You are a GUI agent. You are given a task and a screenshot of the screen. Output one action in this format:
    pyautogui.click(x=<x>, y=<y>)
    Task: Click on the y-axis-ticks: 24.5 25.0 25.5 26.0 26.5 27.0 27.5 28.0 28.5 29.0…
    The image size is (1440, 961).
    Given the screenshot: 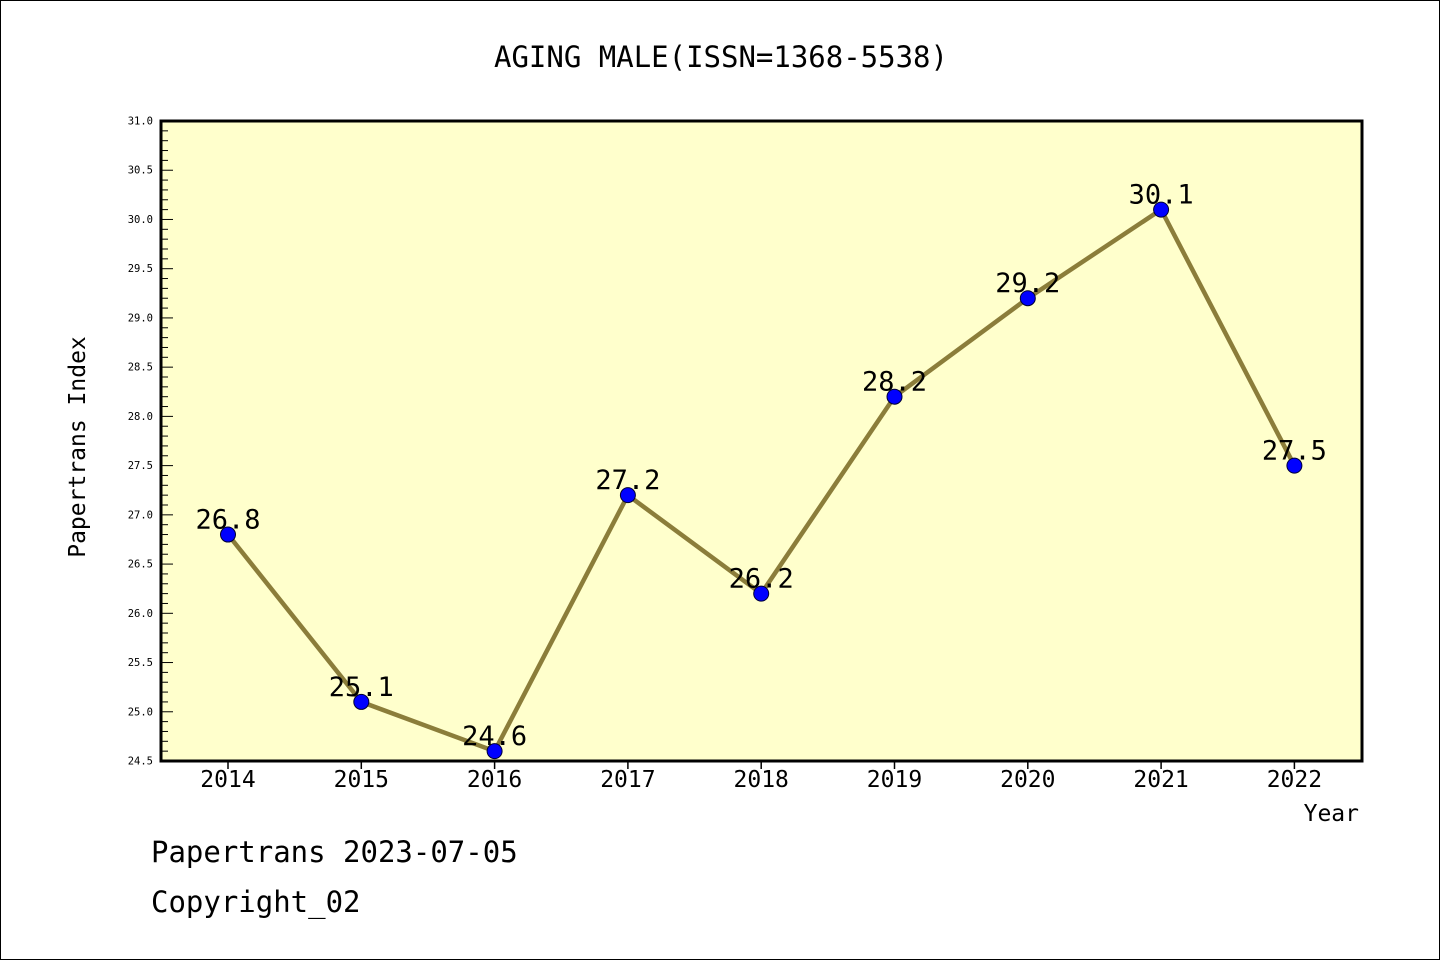 What is the action you would take?
    pyautogui.click(x=150, y=442)
    